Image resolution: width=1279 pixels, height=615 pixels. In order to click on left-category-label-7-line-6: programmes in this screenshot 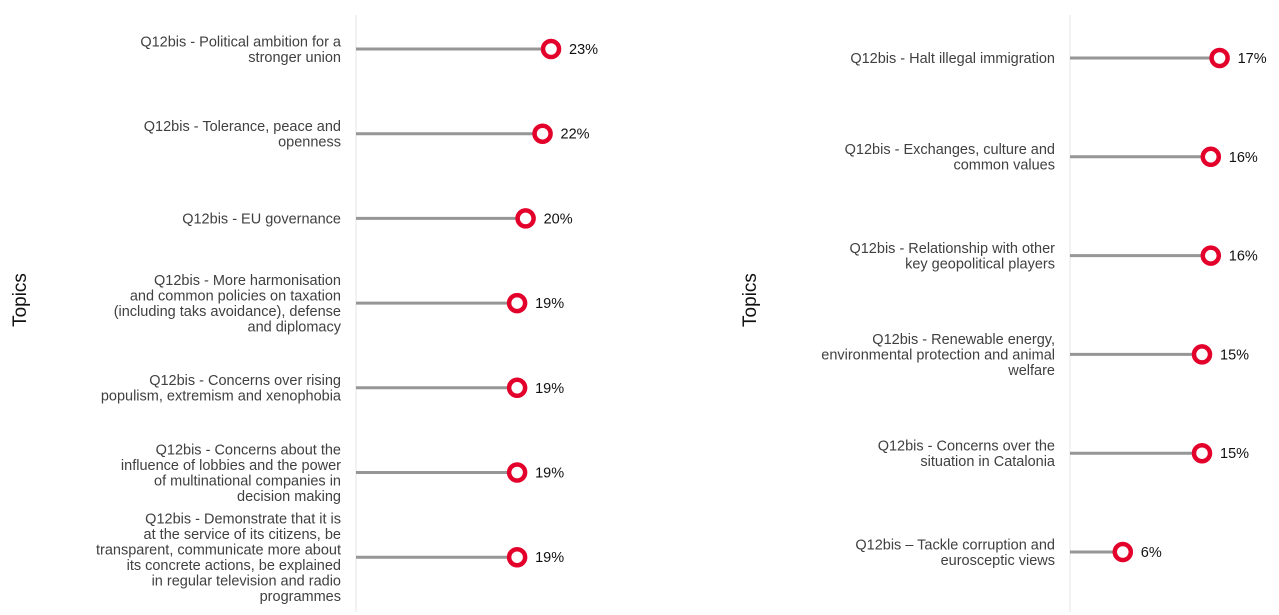, I will do `click(300, 597)`.